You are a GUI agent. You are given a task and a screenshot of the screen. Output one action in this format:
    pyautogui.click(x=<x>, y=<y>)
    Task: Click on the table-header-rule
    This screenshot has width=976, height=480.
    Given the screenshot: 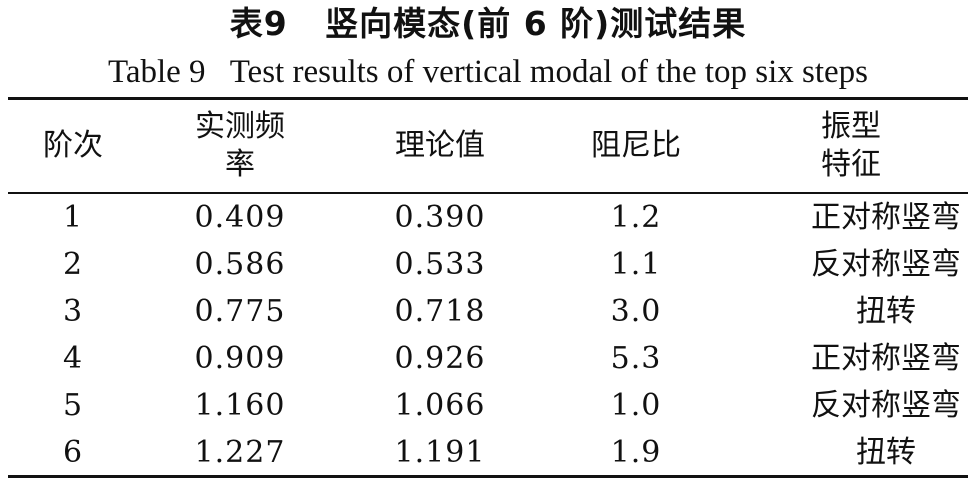 What is the action you would take?
    pyautogui.click(x=488, y=193)
    